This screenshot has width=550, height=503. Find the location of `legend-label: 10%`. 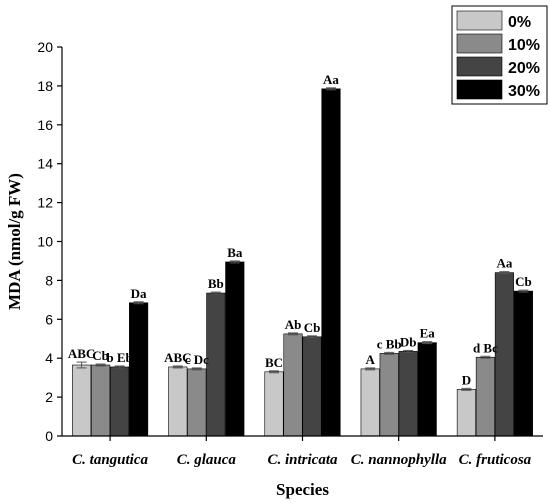

legend-label: 10% is located at coordinates (524, 45).